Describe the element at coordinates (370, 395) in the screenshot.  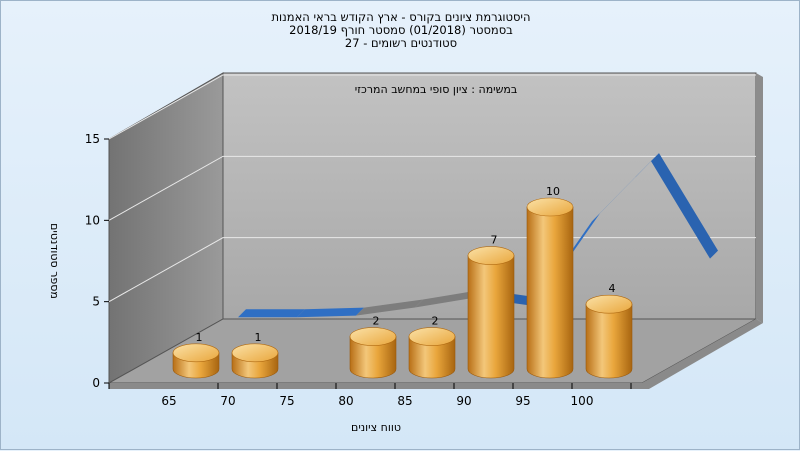
I see `x-axis-ticks: 65 70 75 80 85 90 95 100` at that location.